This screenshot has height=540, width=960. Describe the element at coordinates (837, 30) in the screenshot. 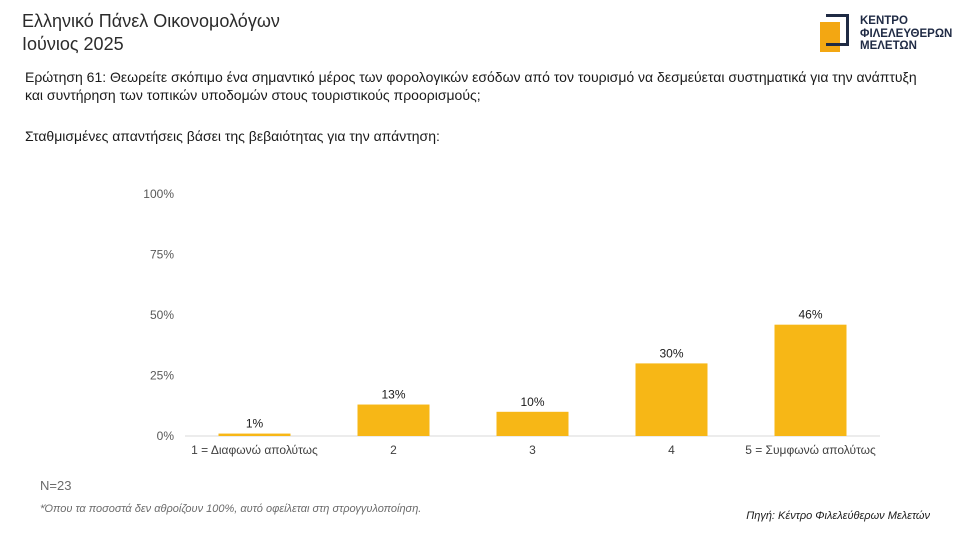

I see `logo-frame-shape` at that location.